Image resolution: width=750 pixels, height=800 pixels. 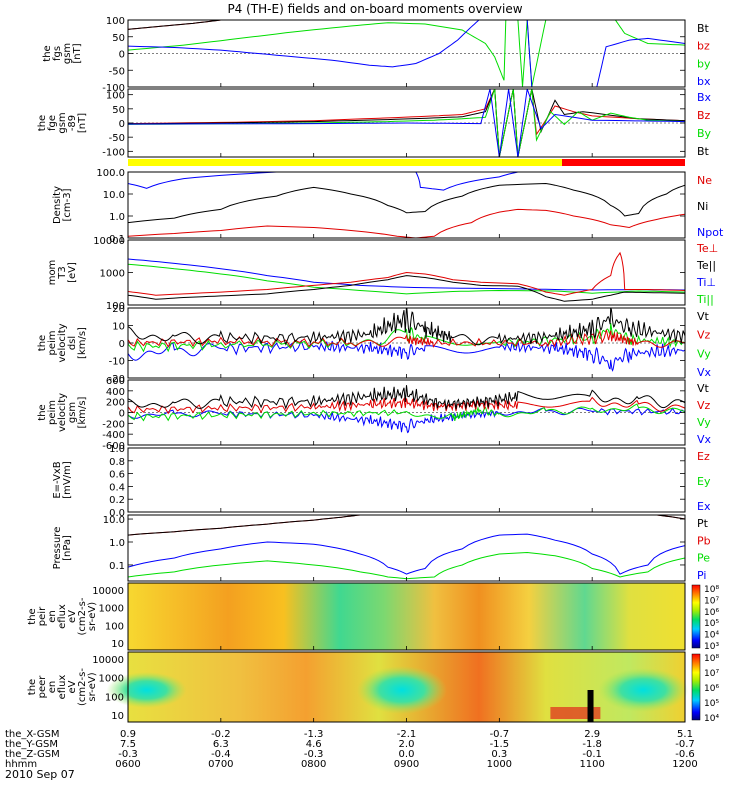 What do you see at coordinates (707, 248) in the screenshot?
I see `legend-entry: Te⊥` at bounding box center [707, 248].